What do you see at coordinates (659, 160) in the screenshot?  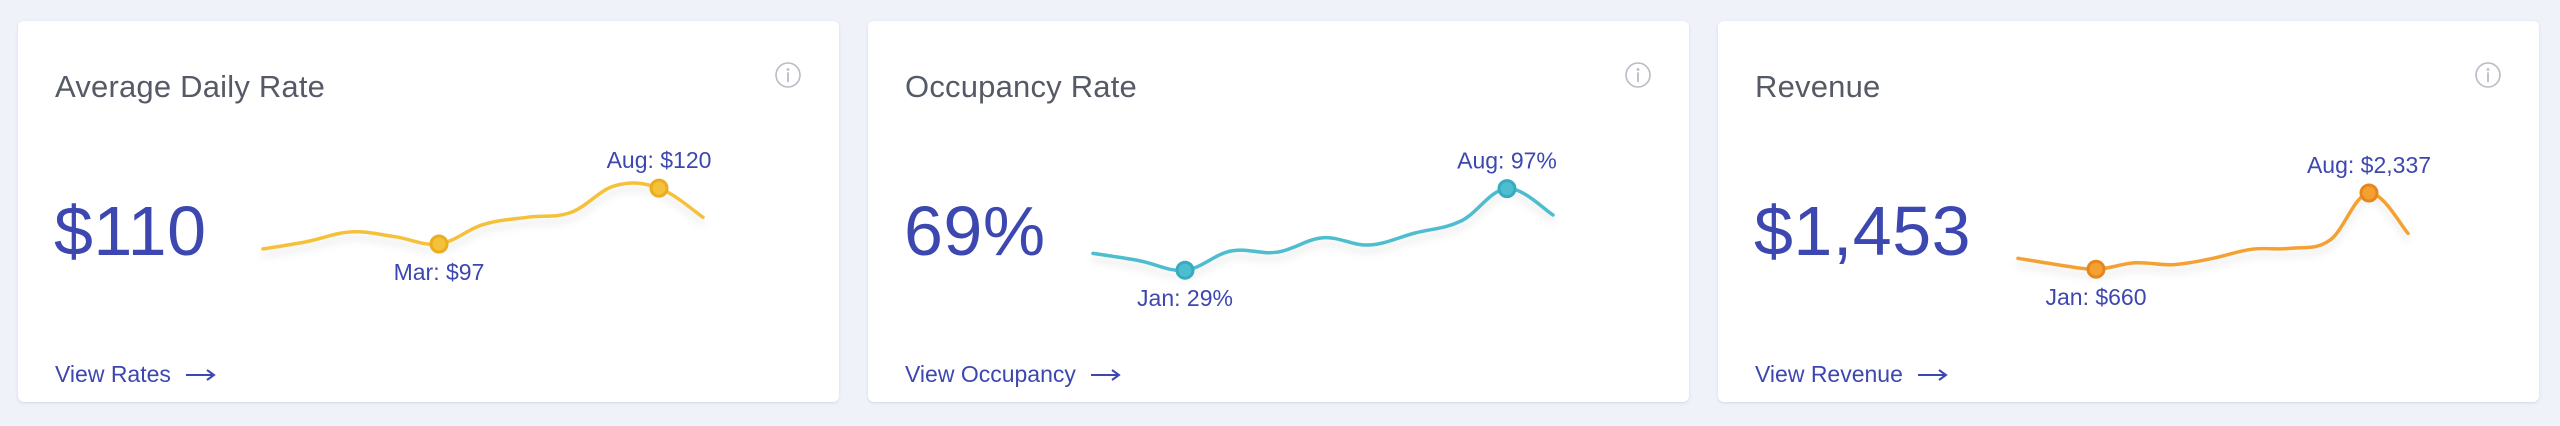 I see `high-point-label: Aug: $120` at bounding box center [659, 160].